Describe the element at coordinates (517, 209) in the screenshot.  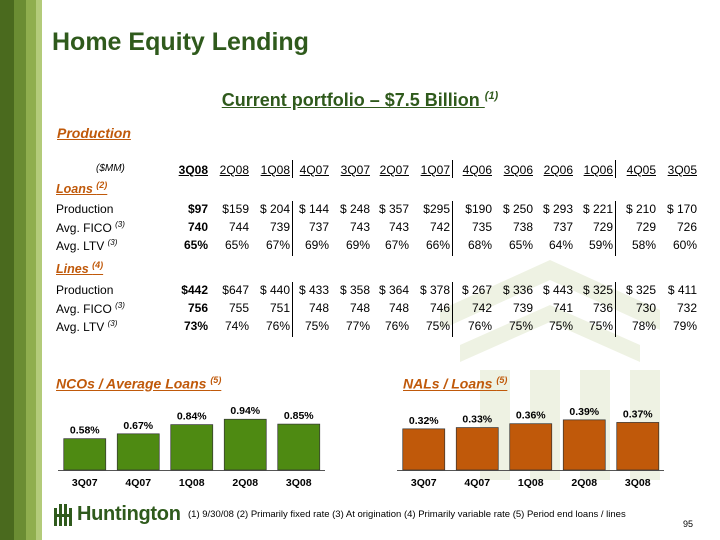
I see `loans-cell: $ 250` at that location.